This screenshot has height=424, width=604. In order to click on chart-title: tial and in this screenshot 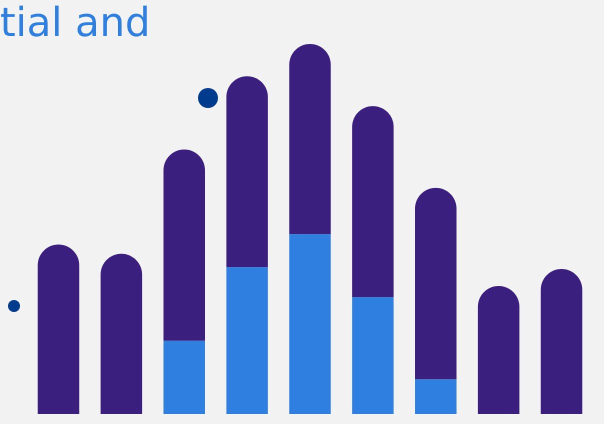, I will do `click(75, 23)`.